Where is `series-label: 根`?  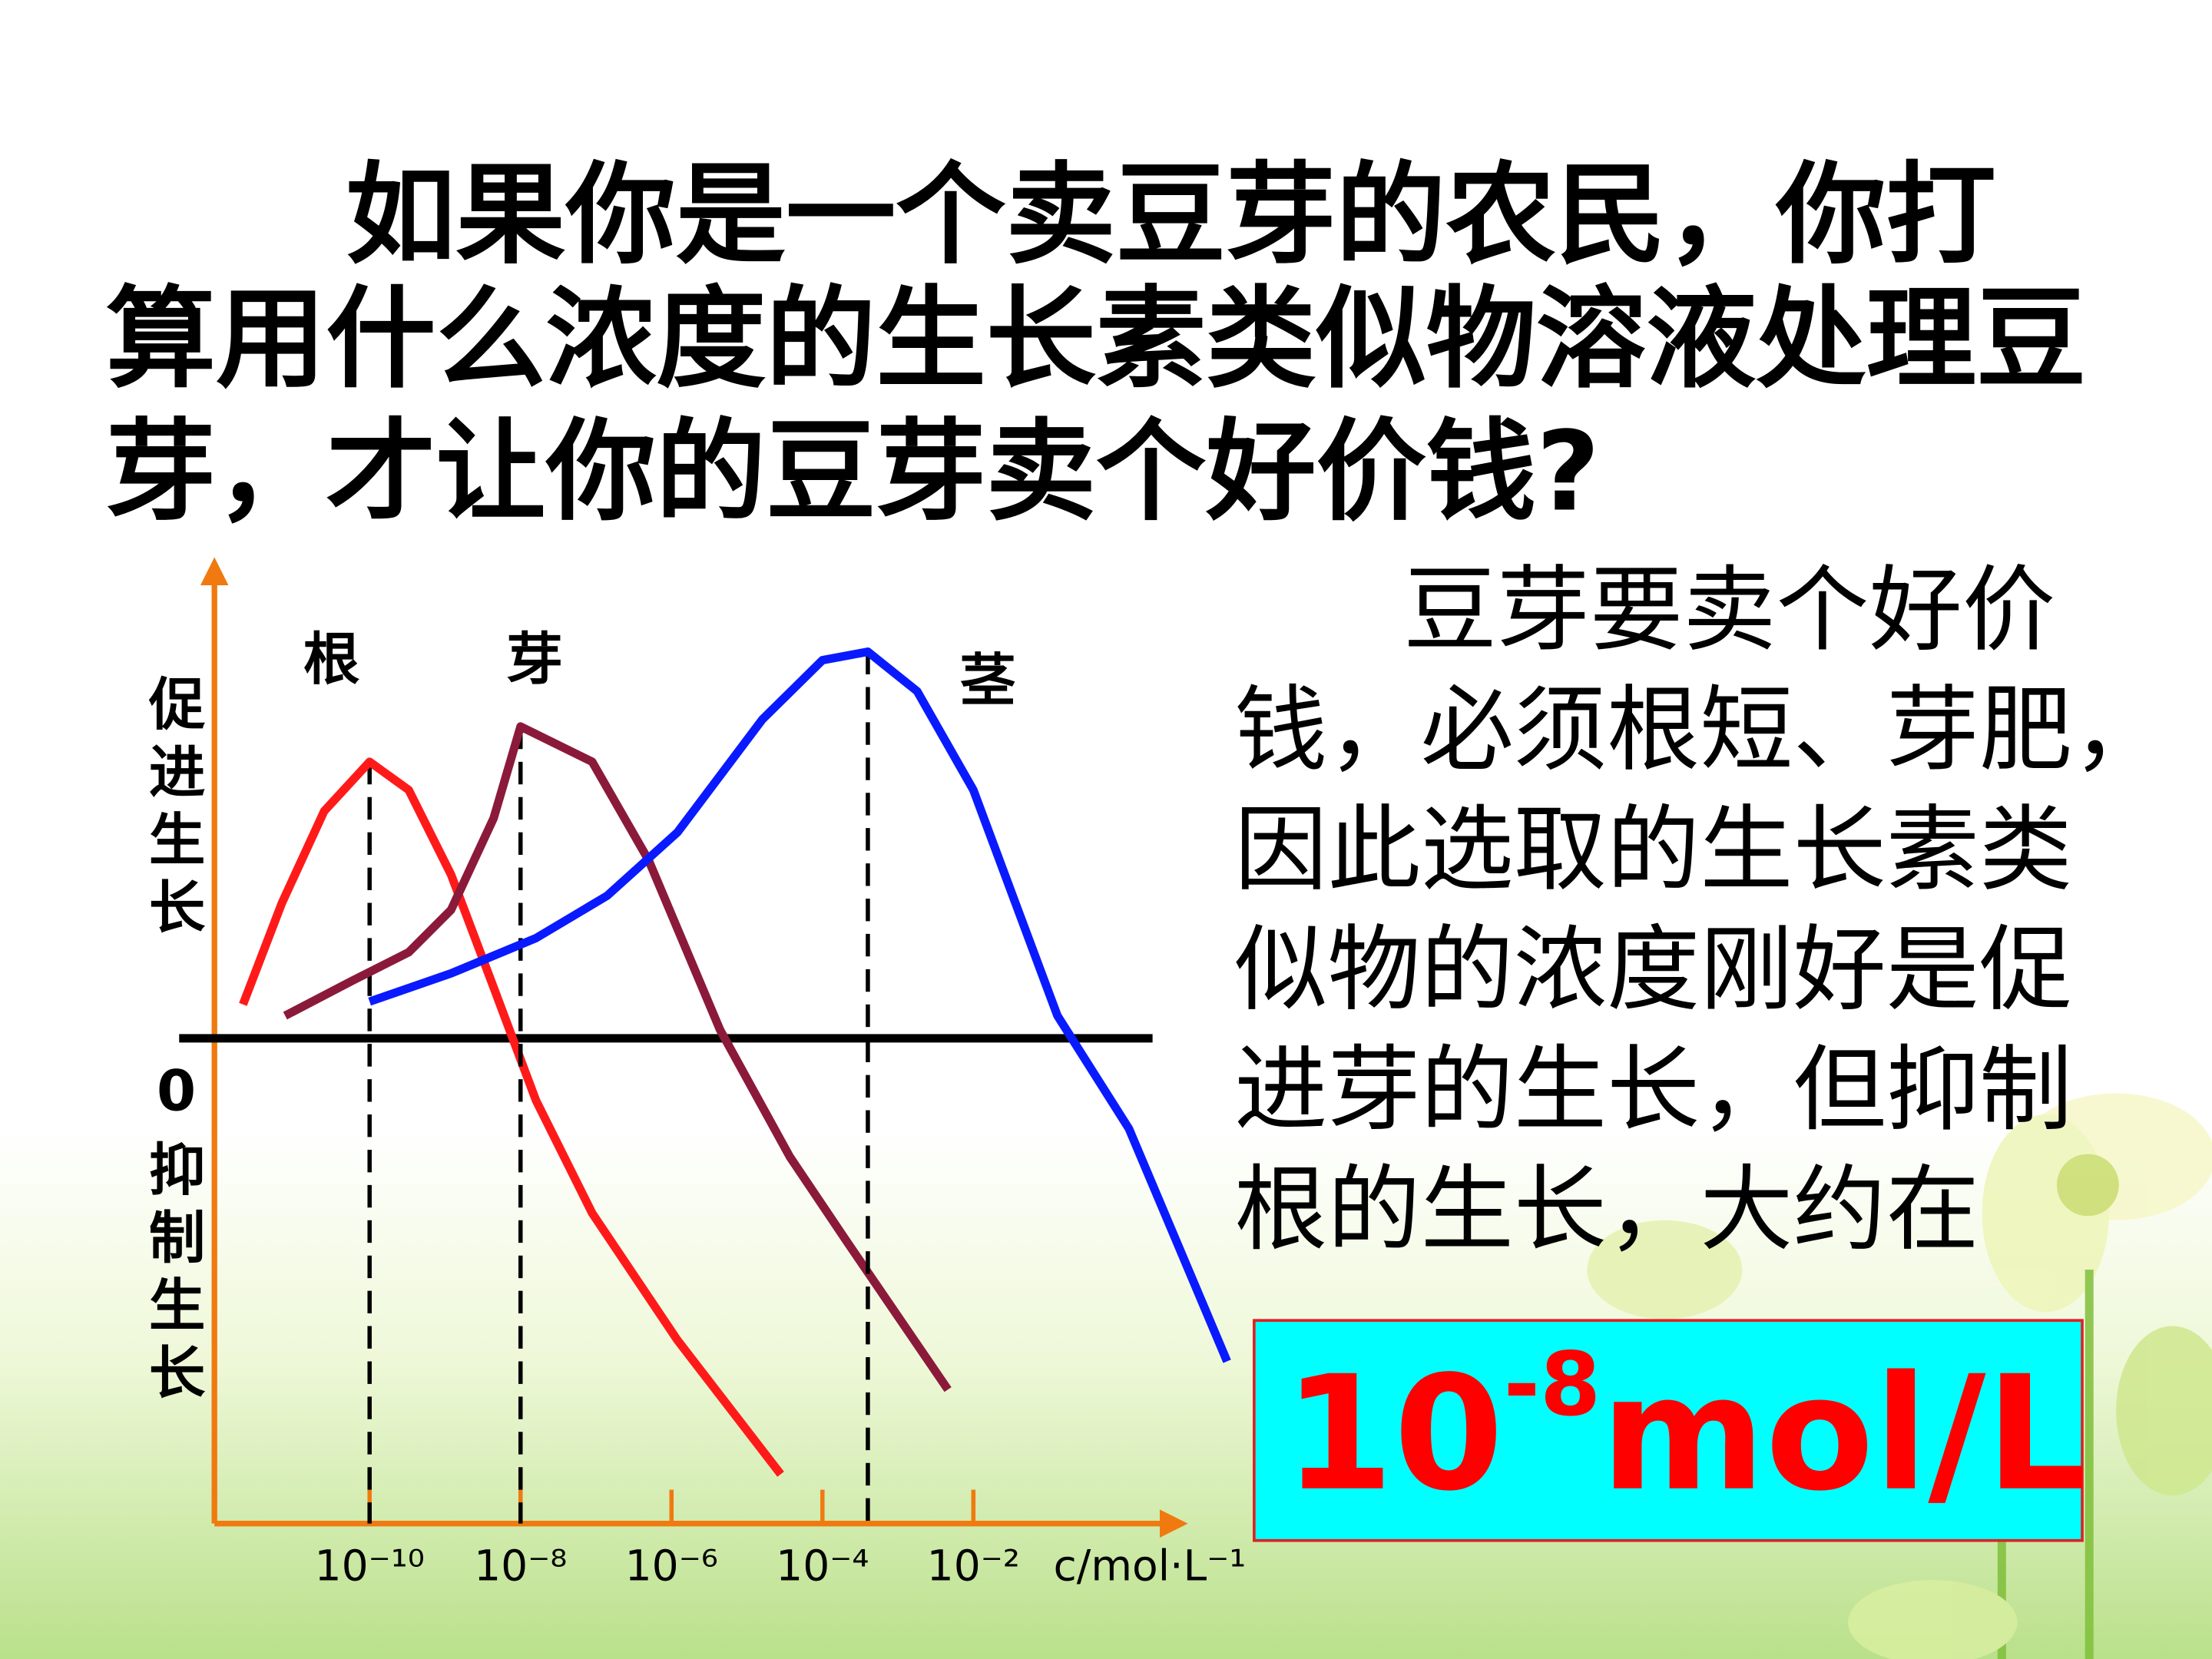 series-label: 根 is located at coordinates (332, 660).